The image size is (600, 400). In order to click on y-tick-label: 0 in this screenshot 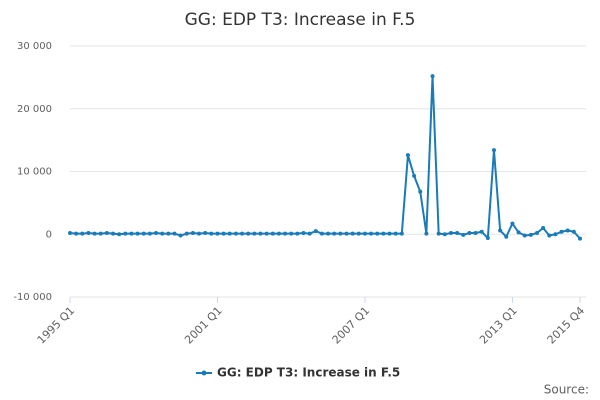, I will do `click(49, 234)`.